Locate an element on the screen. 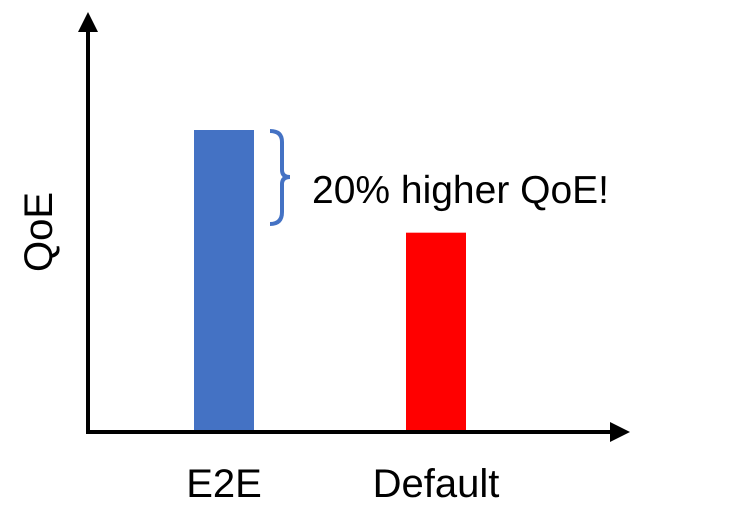  x-tick-label: E2E is located at coordinates (224, 484).